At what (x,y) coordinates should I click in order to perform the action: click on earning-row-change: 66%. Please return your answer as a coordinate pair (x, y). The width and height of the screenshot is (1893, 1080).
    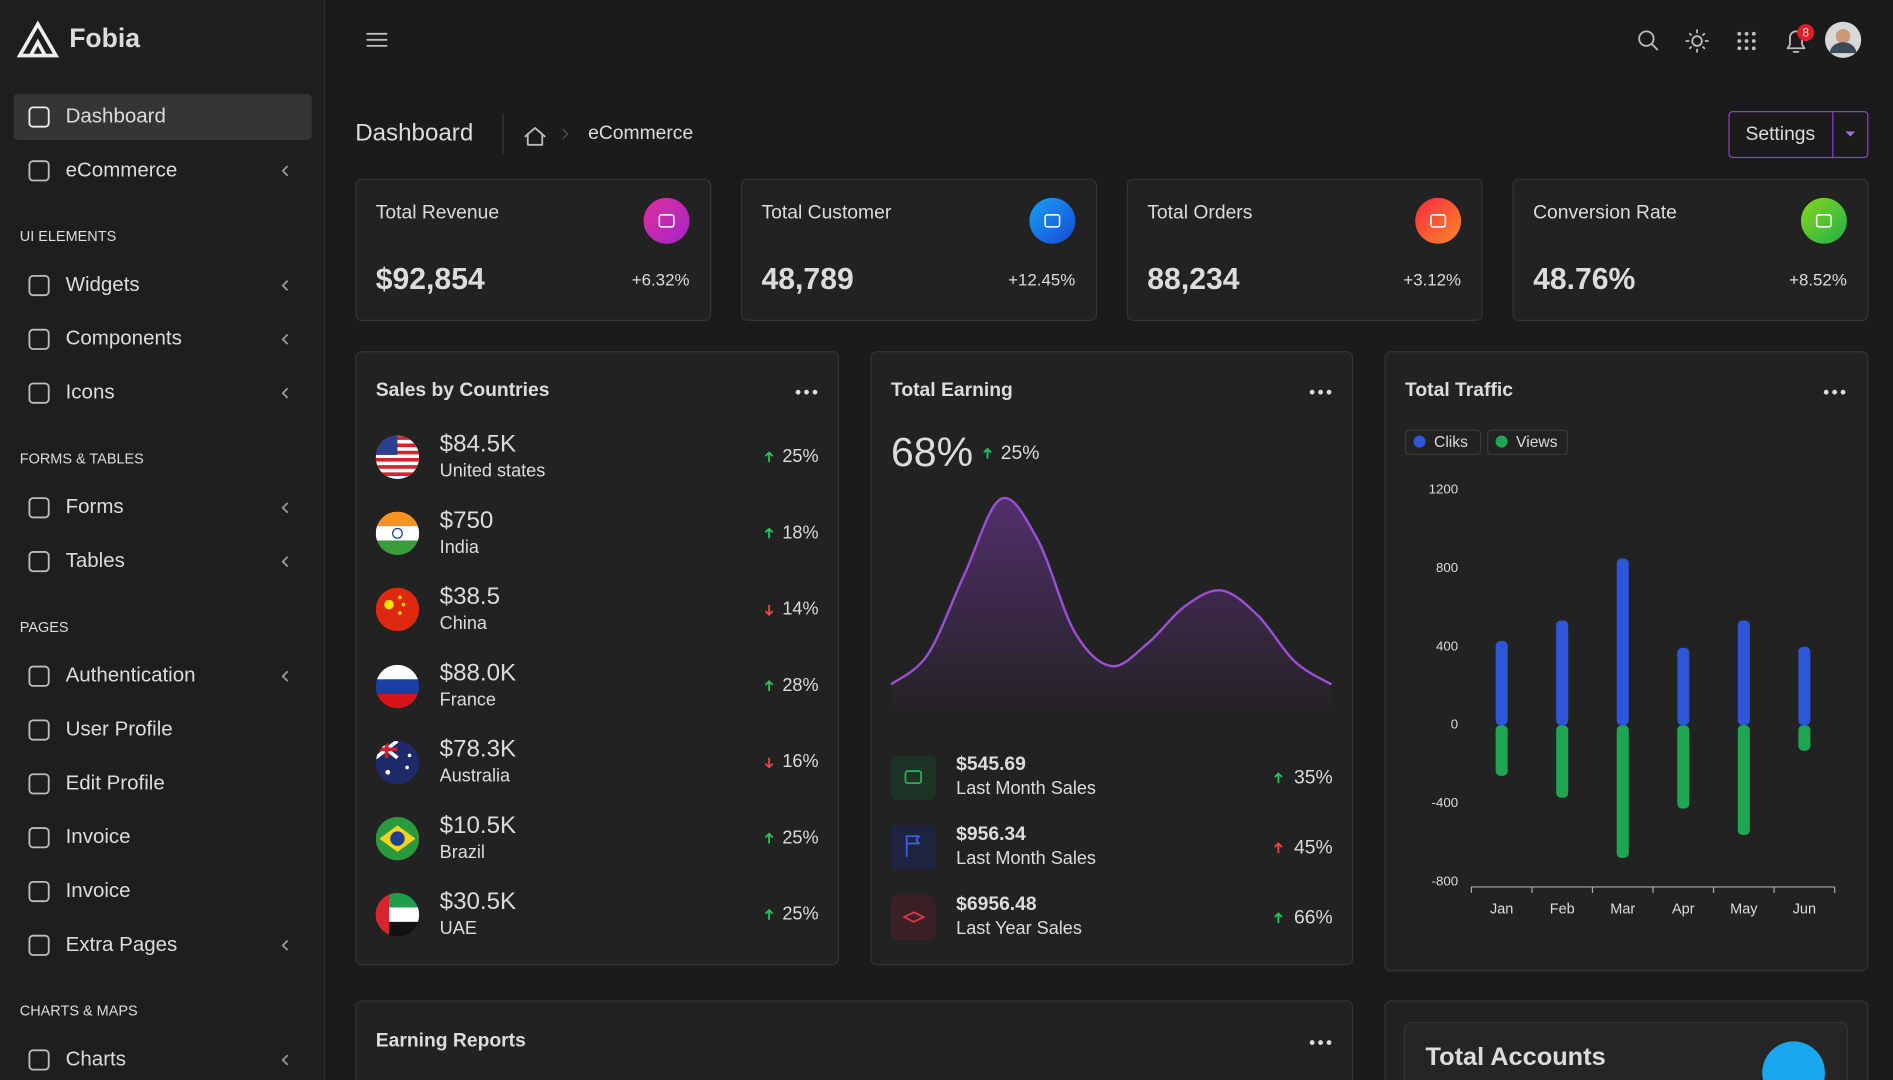
    Looking at the image, I should click on (1313, 917).